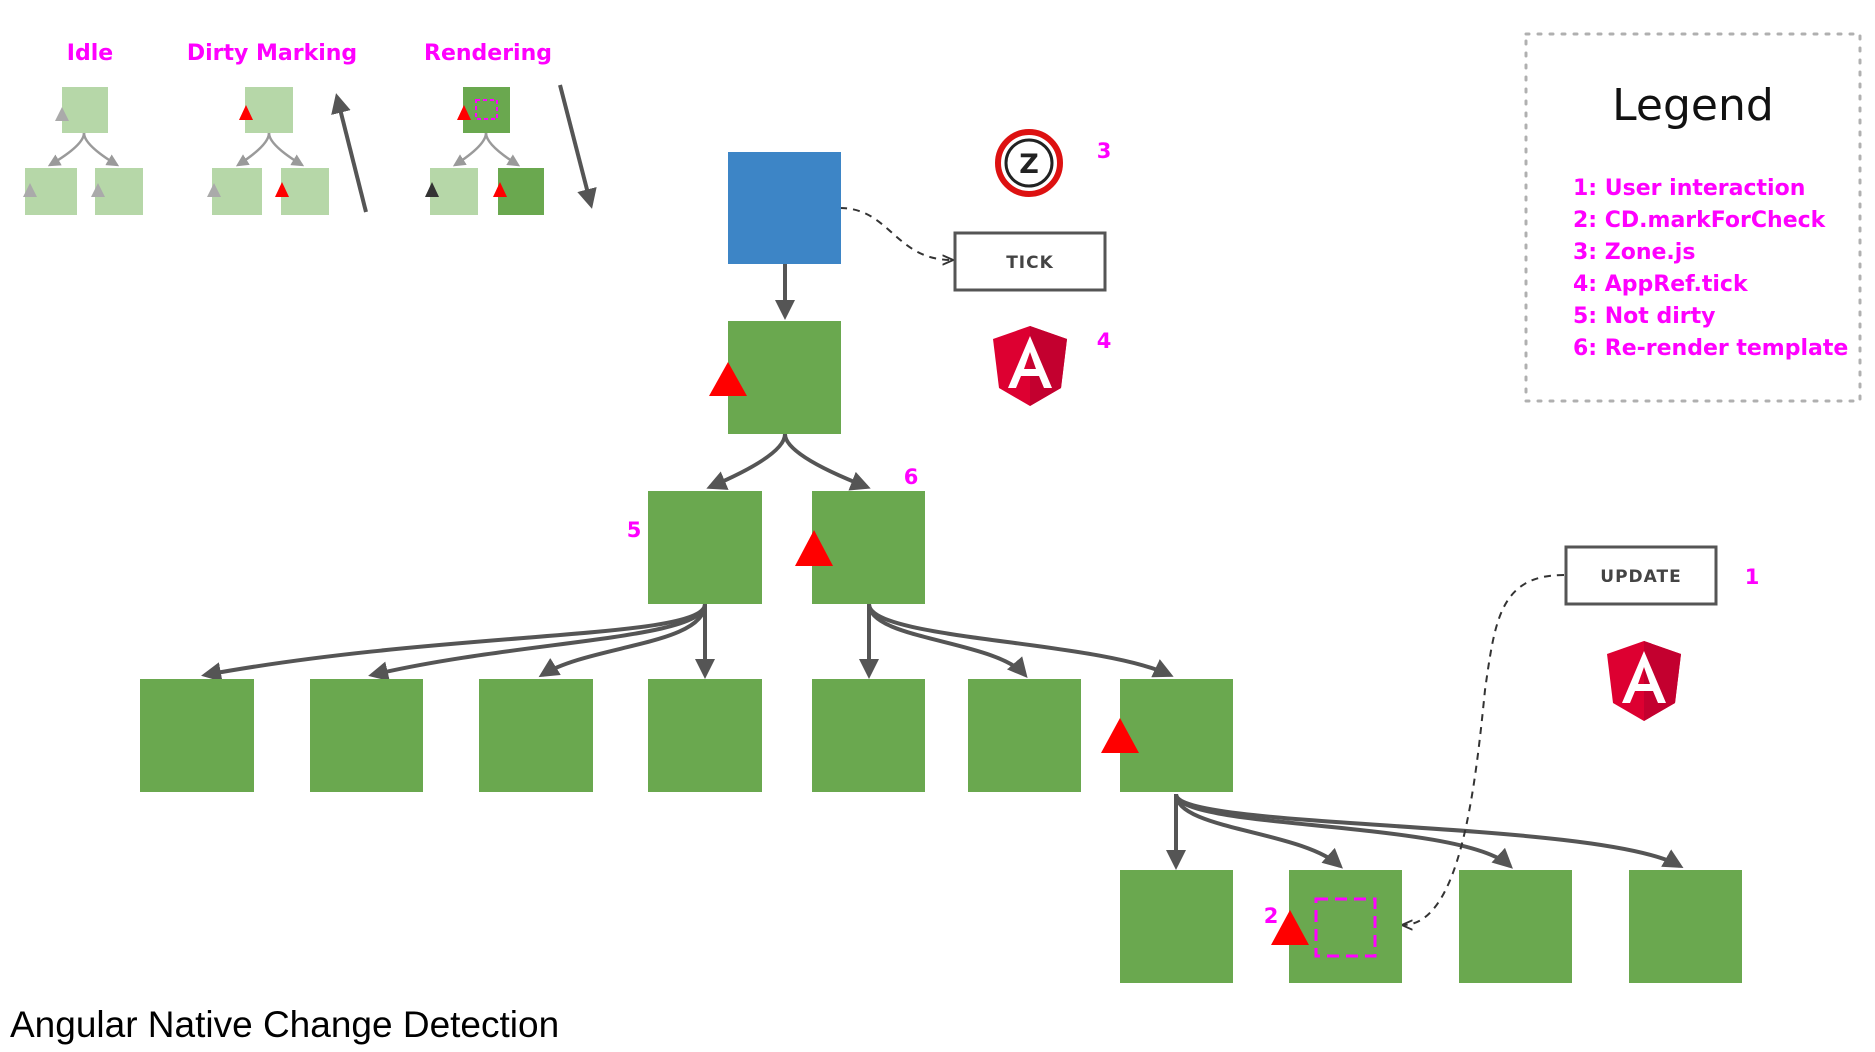 This screenshot has width=1875, height=1052. I want to click on child-node-dirty, so click(868, 547).